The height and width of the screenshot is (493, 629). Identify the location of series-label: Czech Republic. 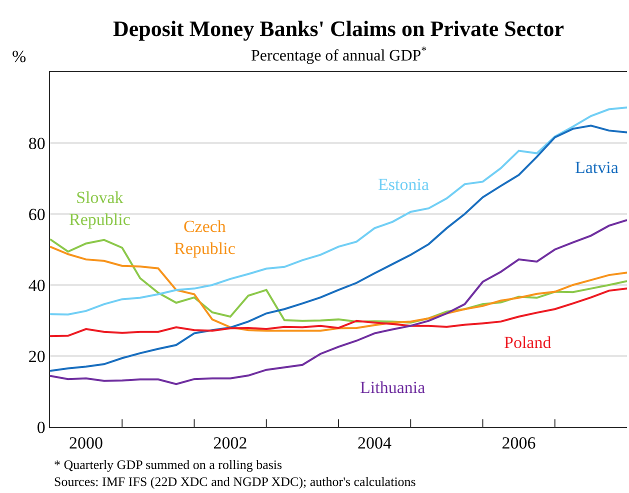
(205, 237).